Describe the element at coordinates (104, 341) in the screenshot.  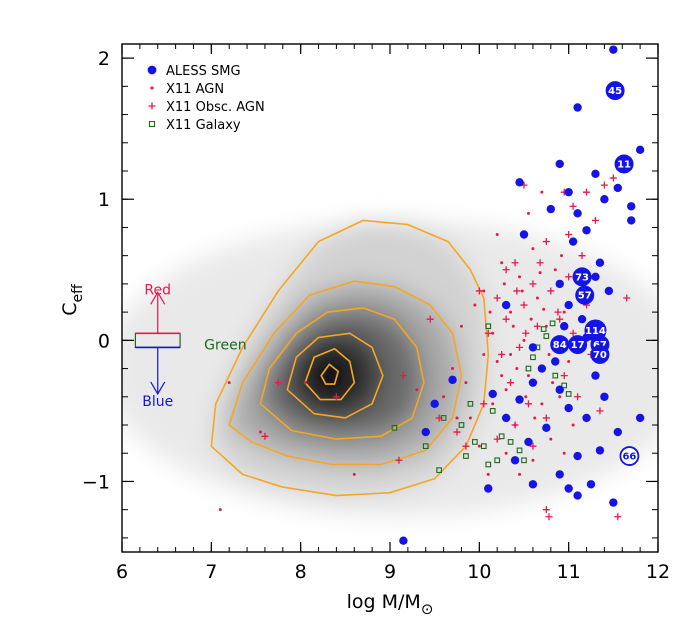
I see `y-tick-label: 0` at that location.